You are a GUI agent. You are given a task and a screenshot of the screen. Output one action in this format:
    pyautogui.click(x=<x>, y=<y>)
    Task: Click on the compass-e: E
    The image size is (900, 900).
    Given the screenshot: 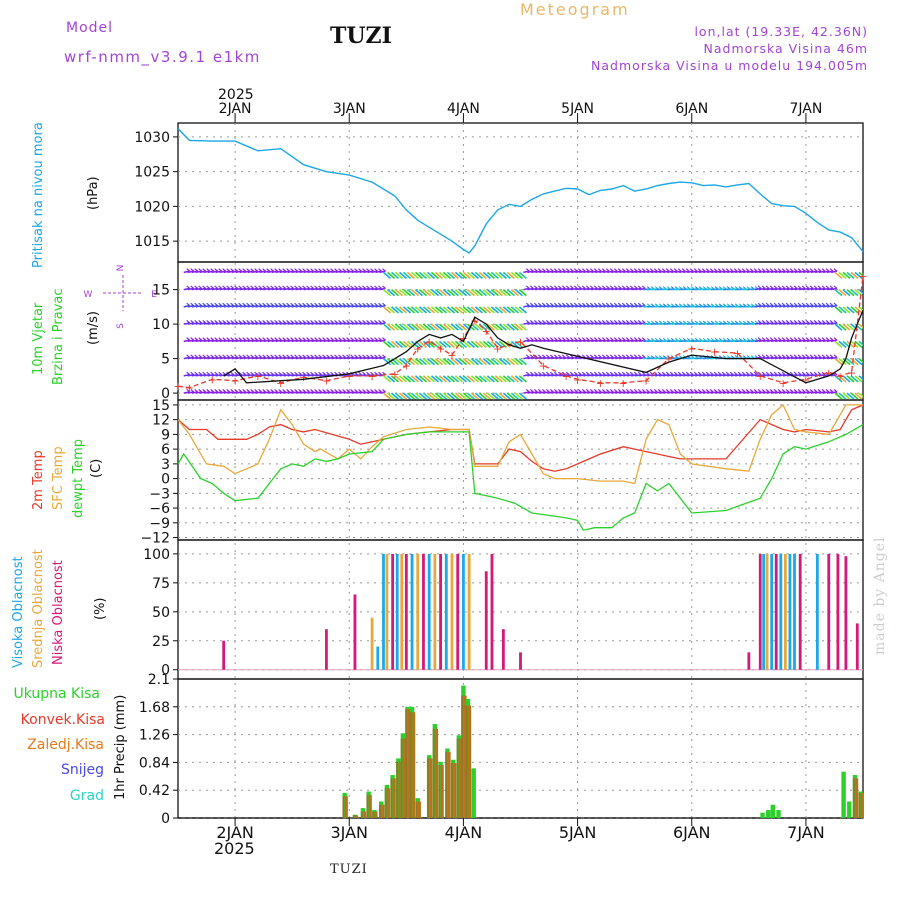 What is the action you would take?
    pyautogui.click(x=154, y=295)
    